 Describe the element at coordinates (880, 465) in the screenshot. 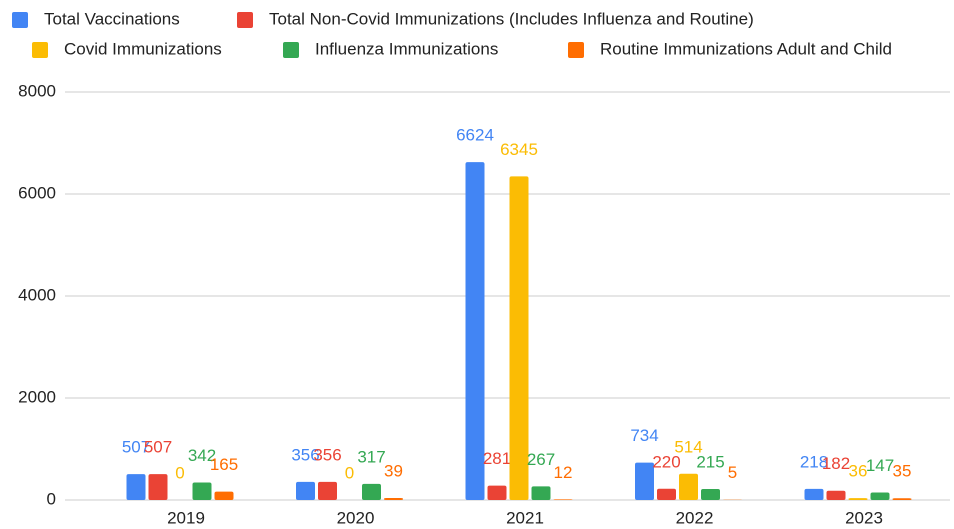

I see `data-label: 147` at that location.